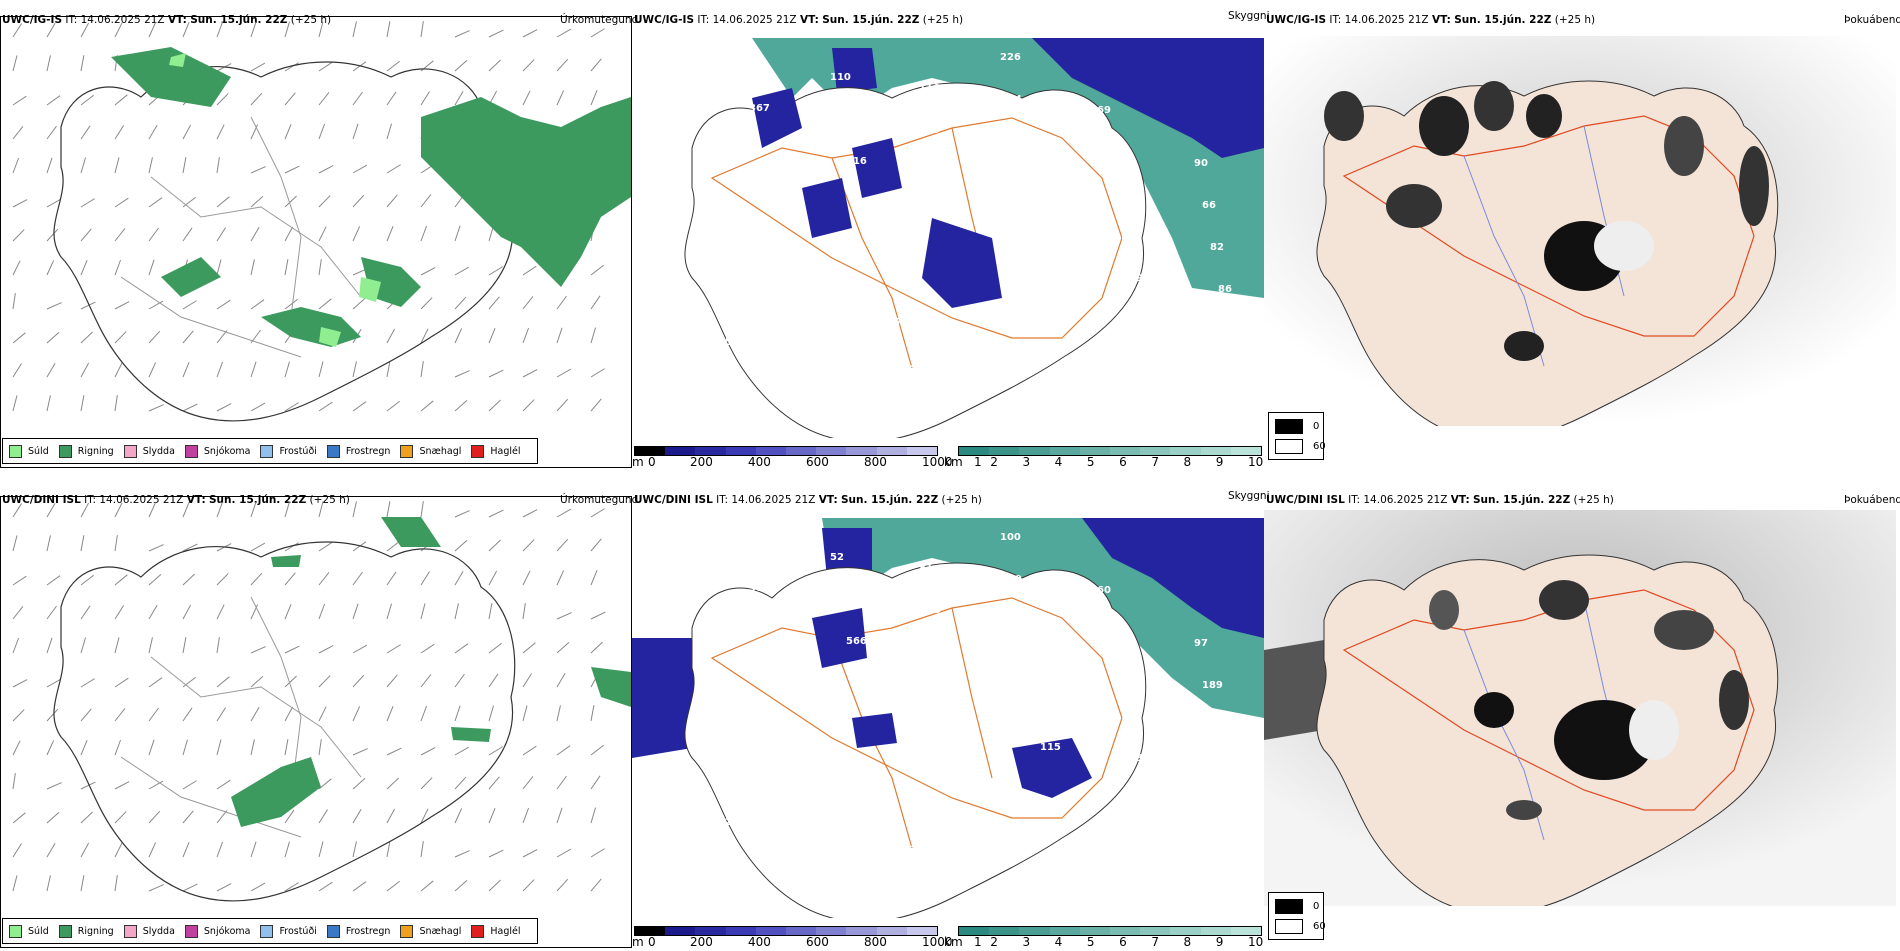  I want to click on visibility-value: 98, so click(740, 864).